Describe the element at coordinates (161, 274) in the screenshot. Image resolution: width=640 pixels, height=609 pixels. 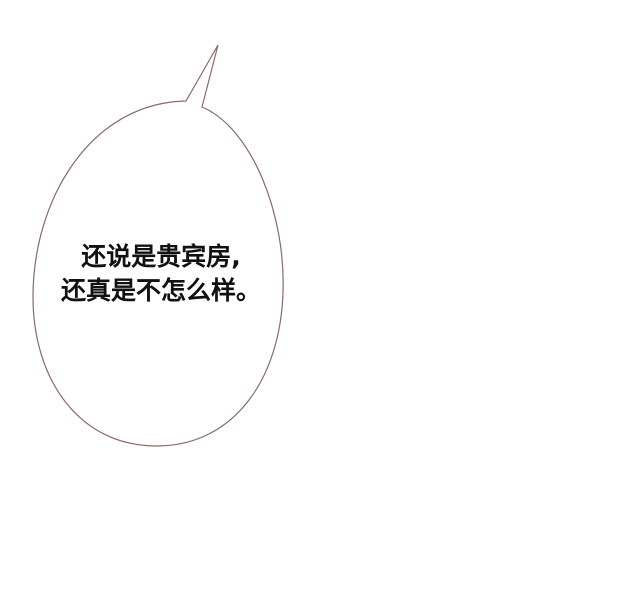
I see `speech-bubble-text: 还说是贵宾房, 还真是不怎么样。` at that location.